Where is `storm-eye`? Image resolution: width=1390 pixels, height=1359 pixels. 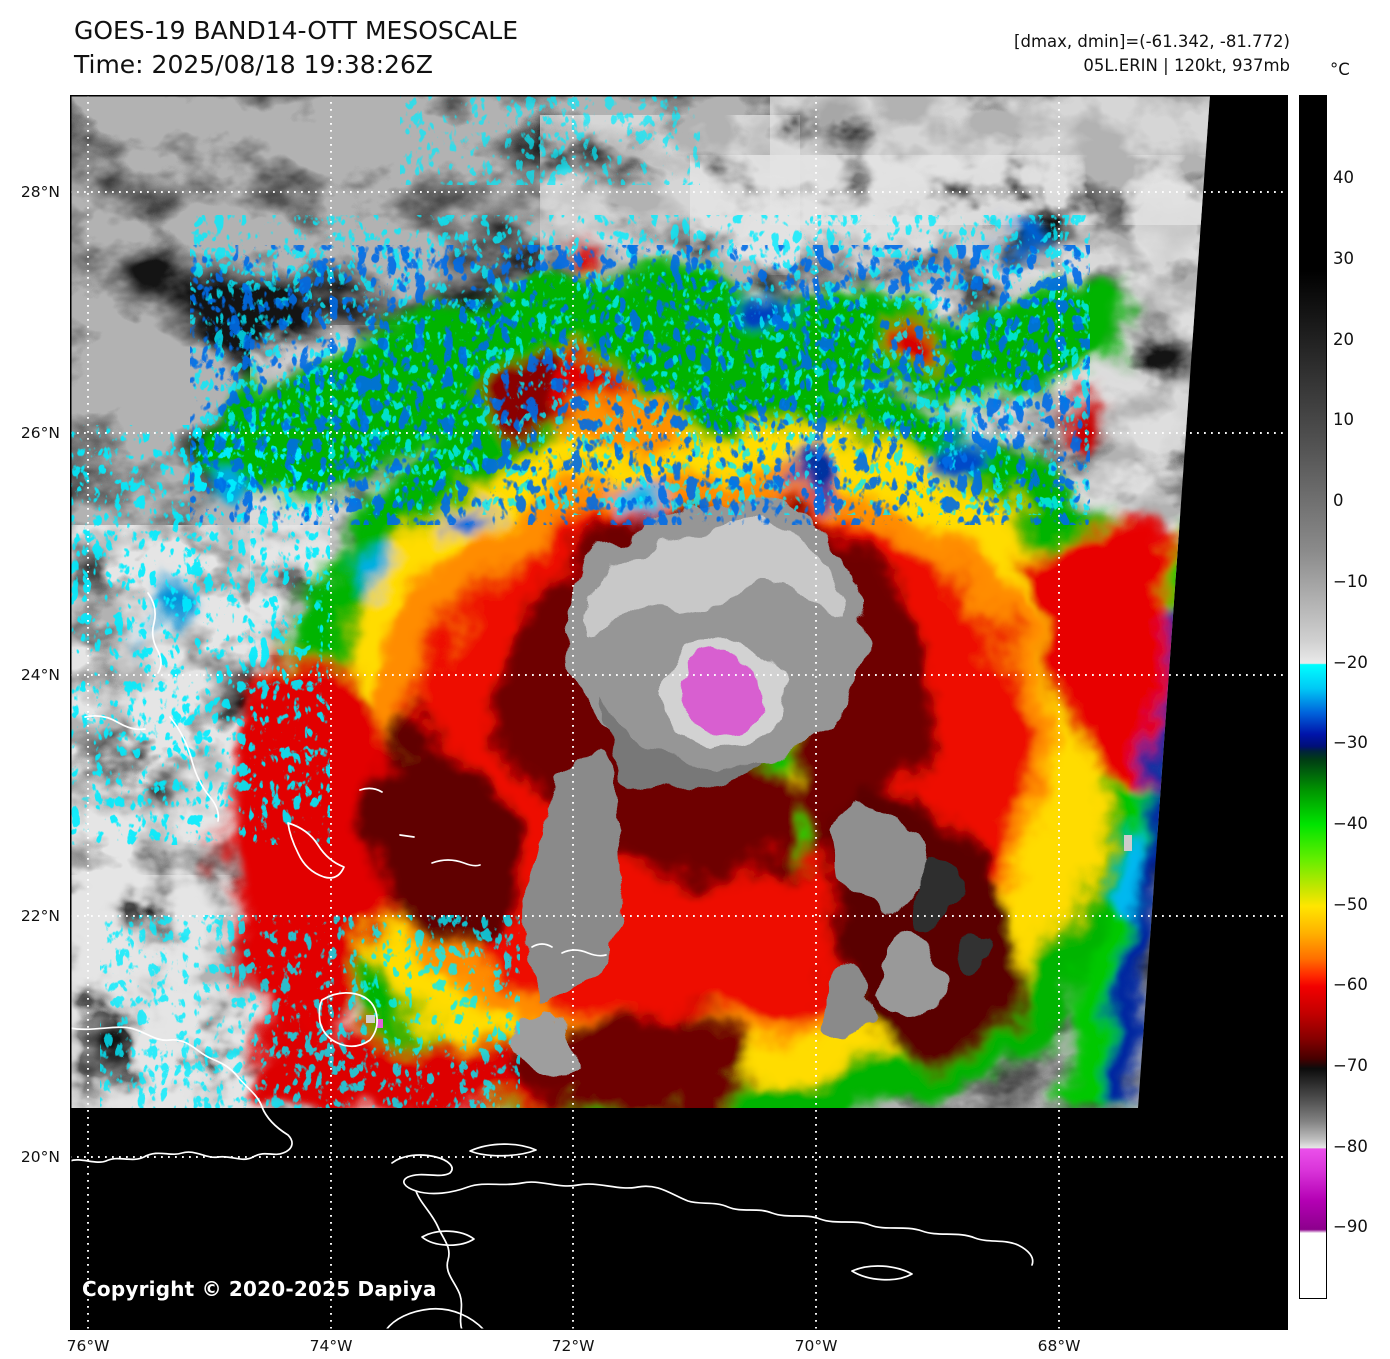 storm-eye is located at coordinates (750, 788).